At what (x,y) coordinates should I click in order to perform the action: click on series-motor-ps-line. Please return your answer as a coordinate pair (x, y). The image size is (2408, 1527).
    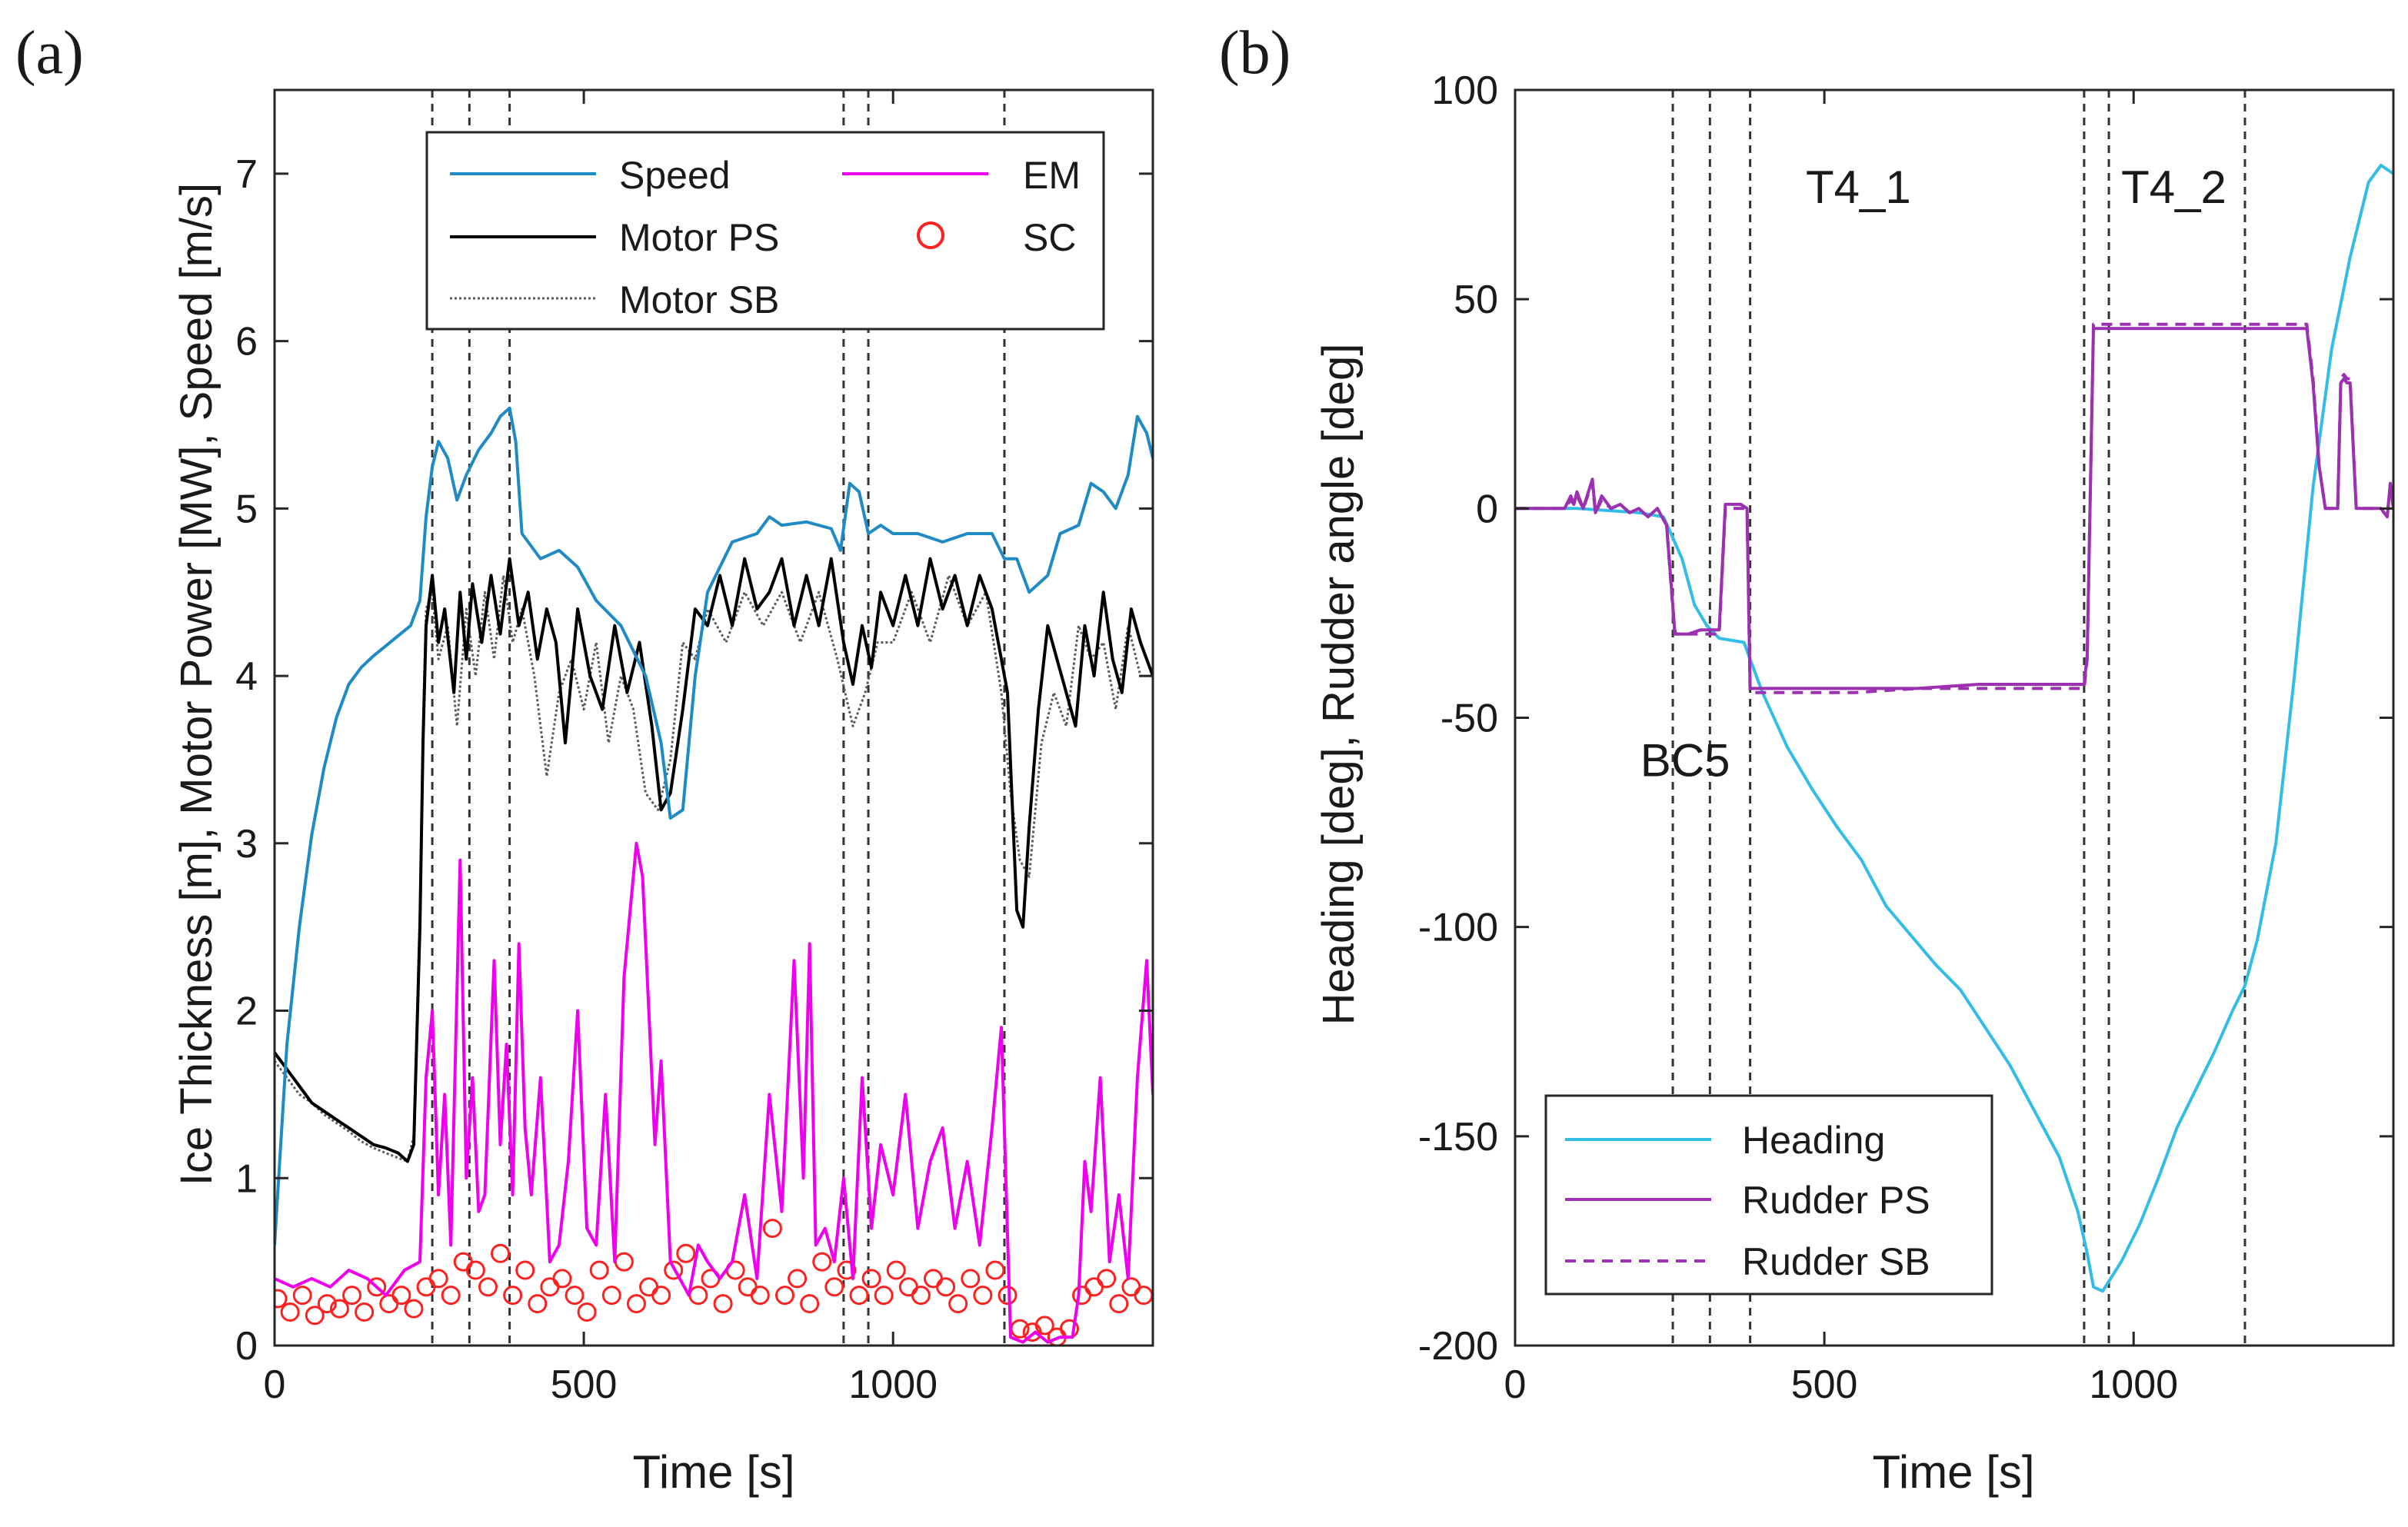
    Looking at the image, I should click on (714, 860).